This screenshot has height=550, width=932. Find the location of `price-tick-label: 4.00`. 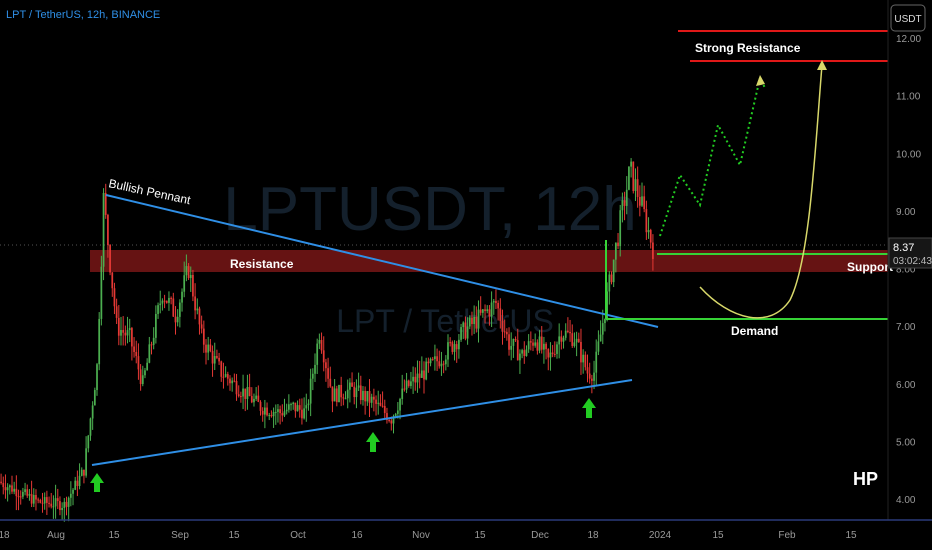

price-tick-label: 4.00 is located at coordinates (906, 500).